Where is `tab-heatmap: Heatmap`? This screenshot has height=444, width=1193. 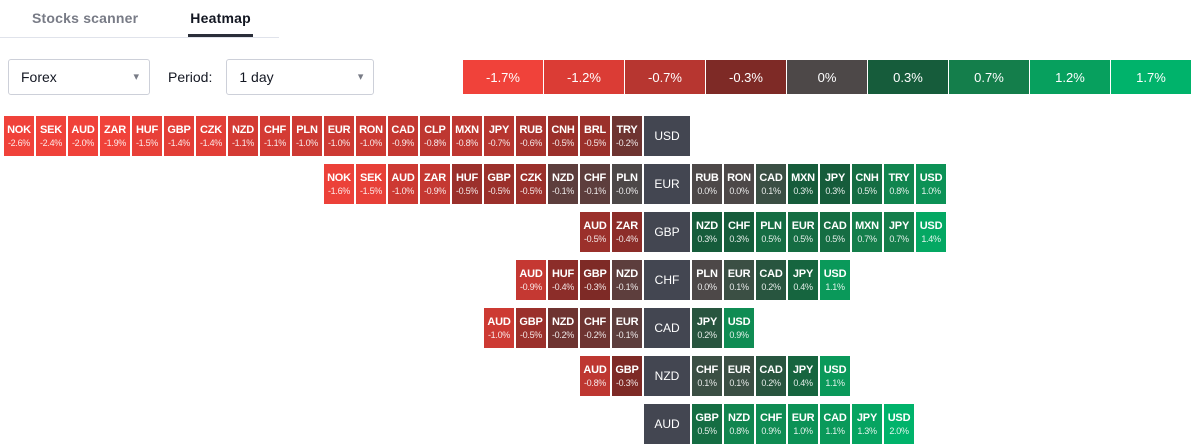
tab-heatmap: Heatmap is located at coordinates (220, 18).